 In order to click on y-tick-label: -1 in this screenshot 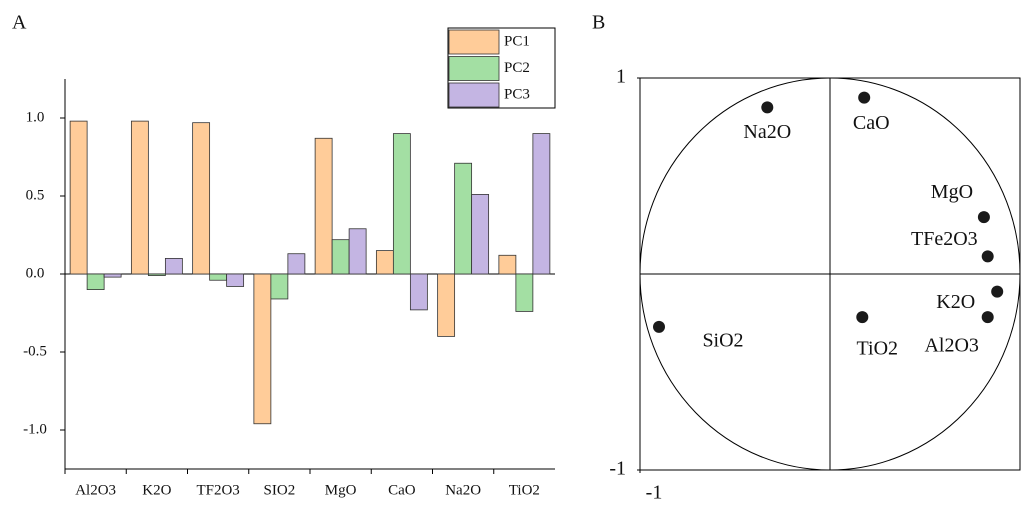, I will do `click(617, 469)`.